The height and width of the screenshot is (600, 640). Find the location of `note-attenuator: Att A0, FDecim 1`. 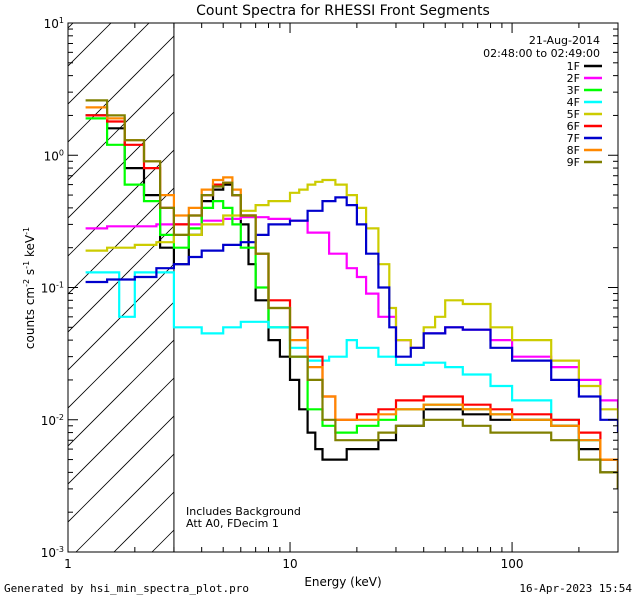

note-attenuator: Att A0, FDecim 1 is located at coordinates (232, 523).